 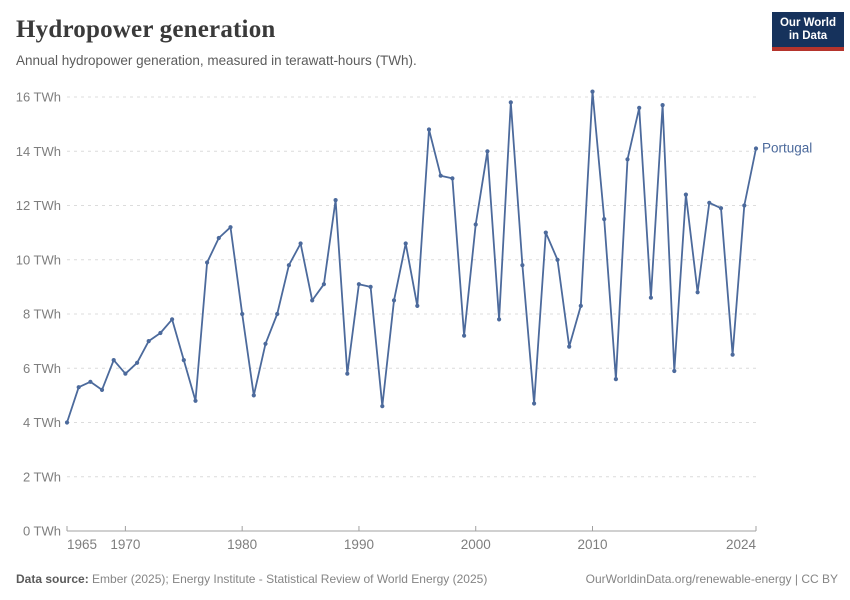 What do you see at coordinates (787, 148) in the screenshot?
I see `series-label: Portugal` at bounding box center [787, 148].